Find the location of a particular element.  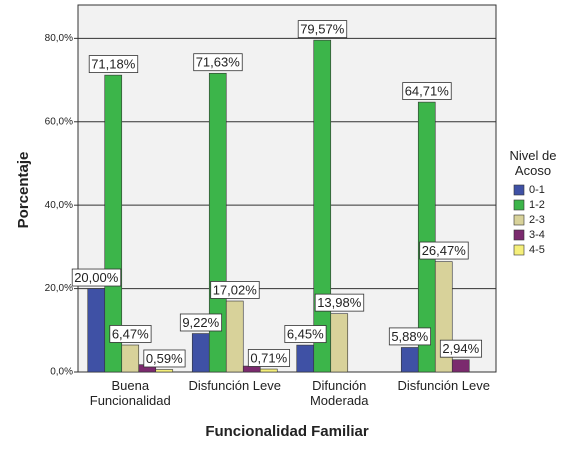

data-label: 71,18% is located at coordinates (113, 64).